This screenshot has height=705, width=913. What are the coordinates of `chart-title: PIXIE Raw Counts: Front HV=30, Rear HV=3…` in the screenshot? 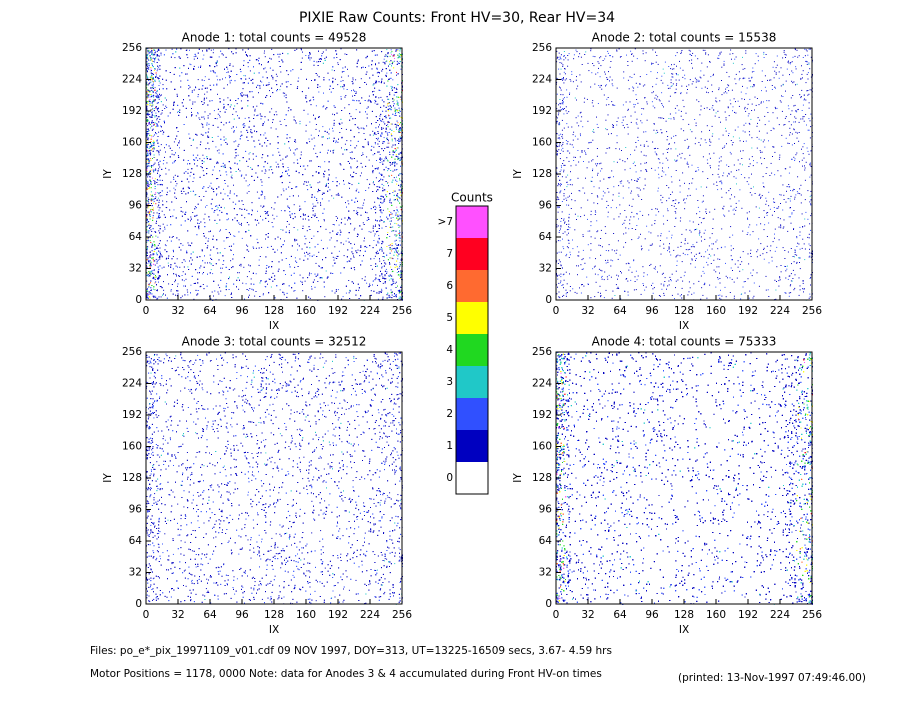 It's located at (457, 18).